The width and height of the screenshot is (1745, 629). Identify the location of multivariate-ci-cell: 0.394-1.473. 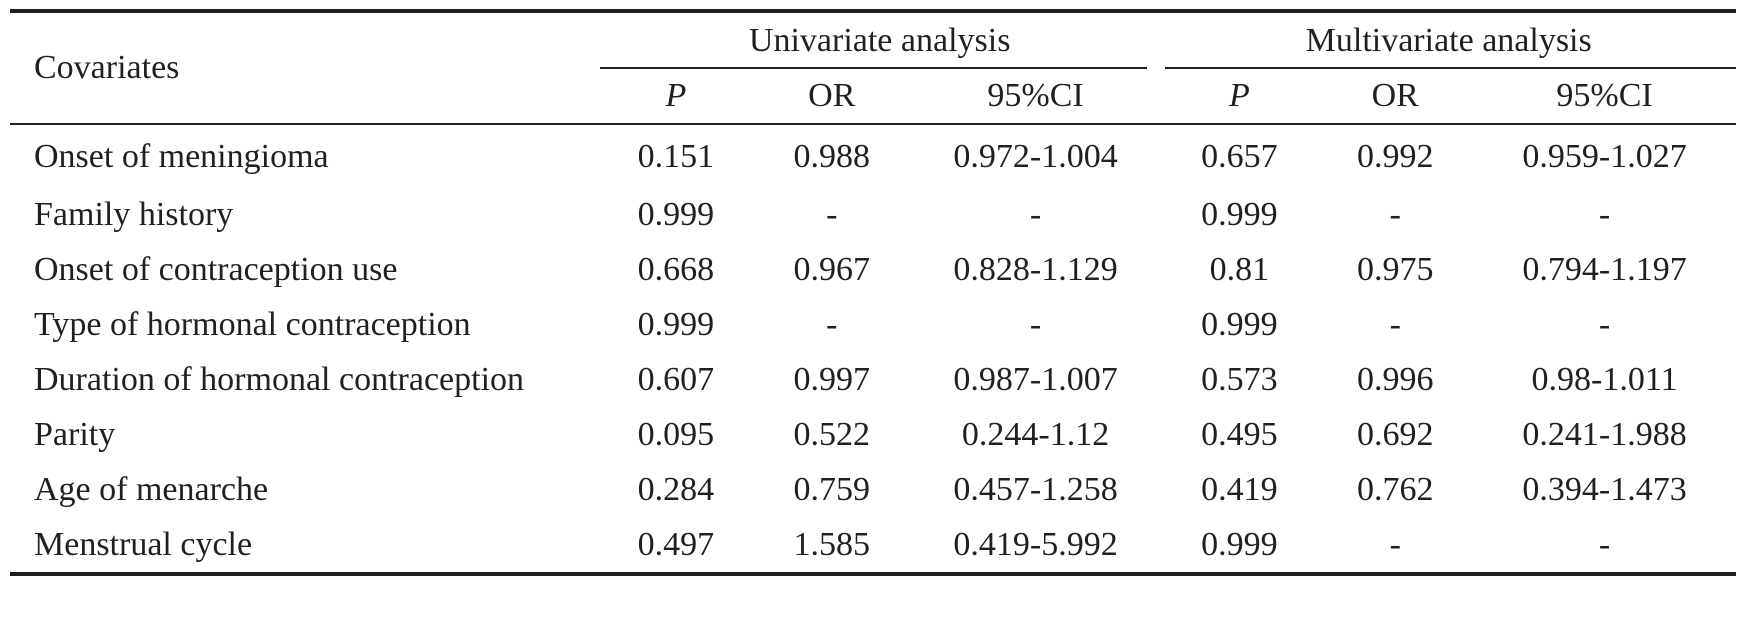
(1604, 489).